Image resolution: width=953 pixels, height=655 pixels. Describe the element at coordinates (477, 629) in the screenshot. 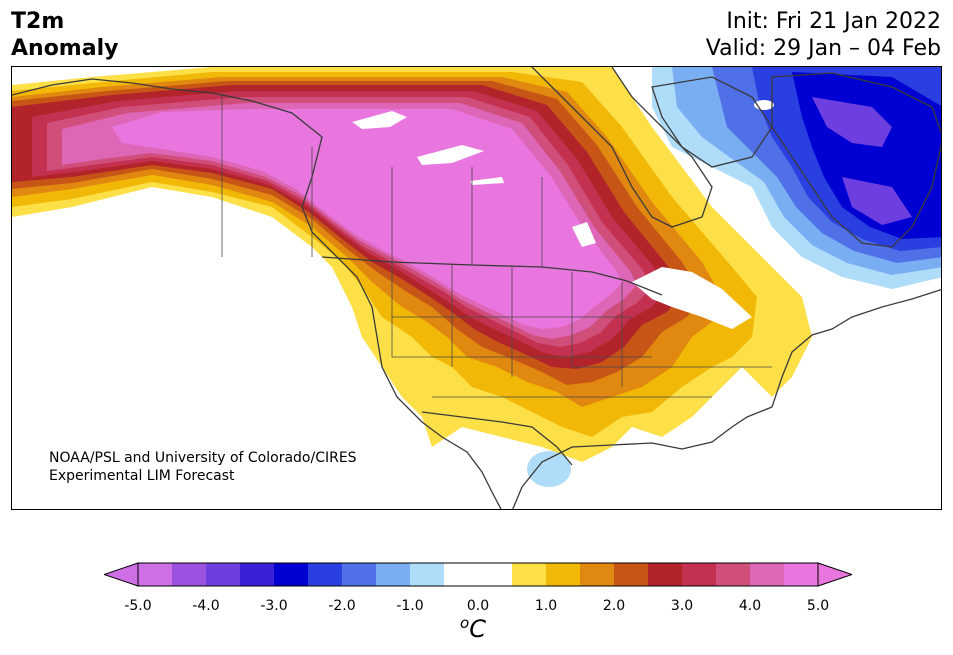

I see `unit-text: C` at that location.